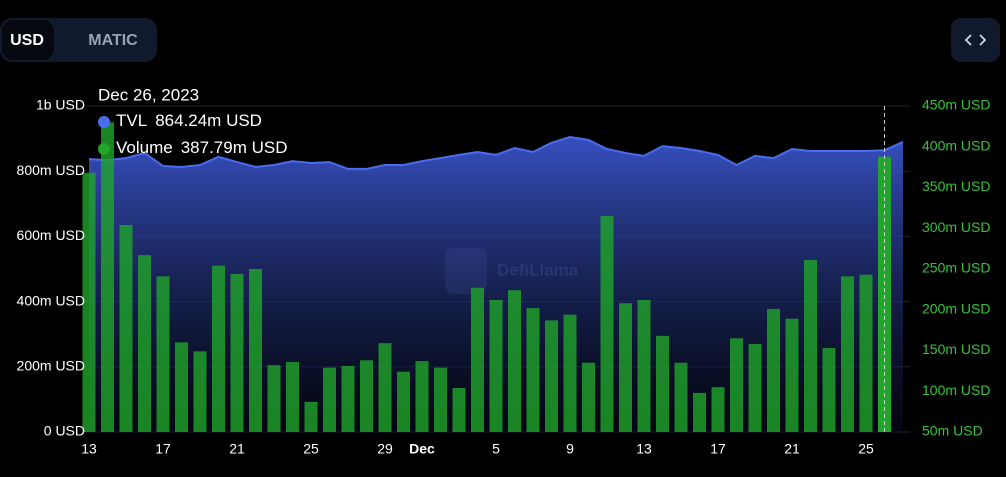 This screenshot has height=477, width=1006. I want to click on currency-selected-bg, so click(28, 40).